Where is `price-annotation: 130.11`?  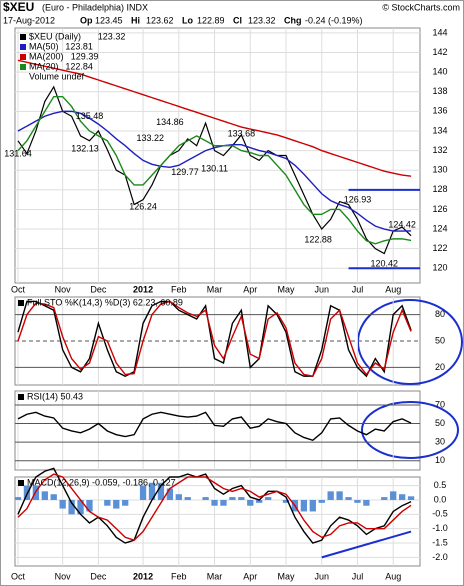
price-annotation: 130.11 is located at coordinates (214, 169).